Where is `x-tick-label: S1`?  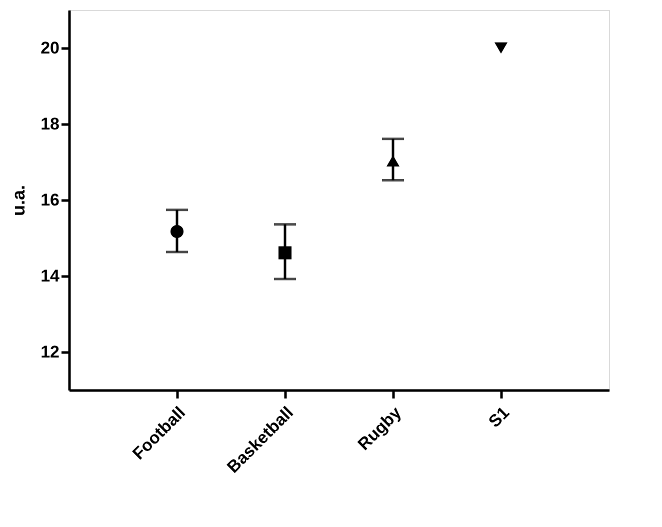 x-tick-label: S1 is located at coordinates (499, 417).